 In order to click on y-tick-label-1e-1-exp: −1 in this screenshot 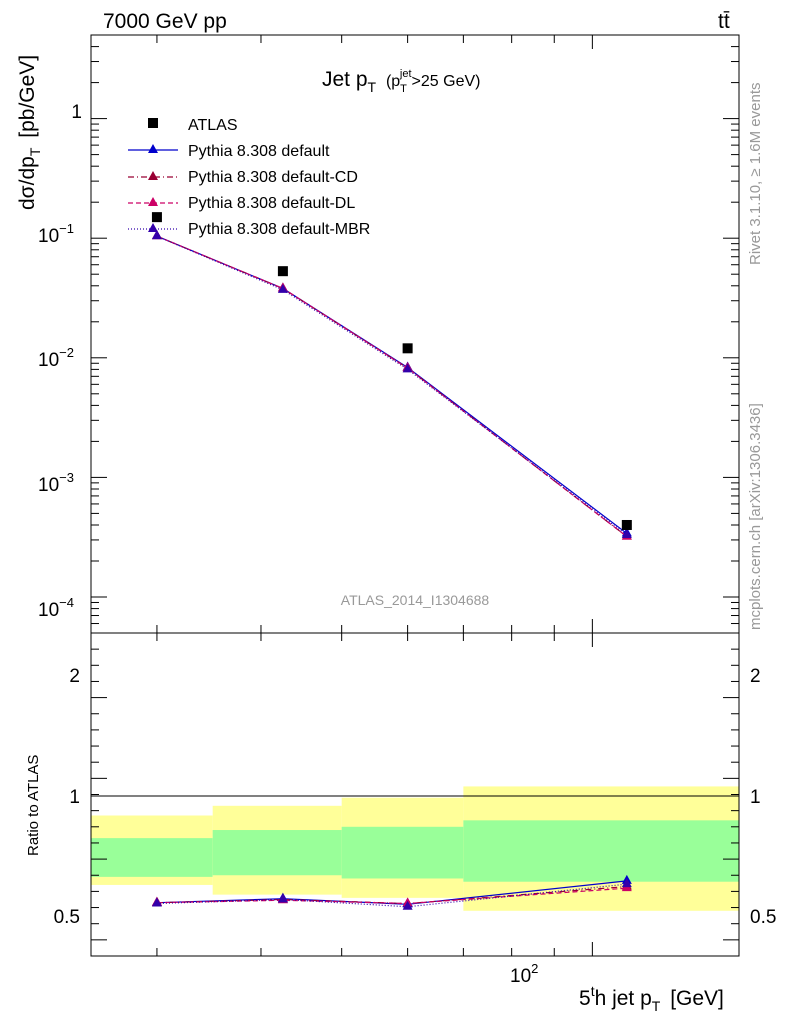, I will do `click(66, 228)`.